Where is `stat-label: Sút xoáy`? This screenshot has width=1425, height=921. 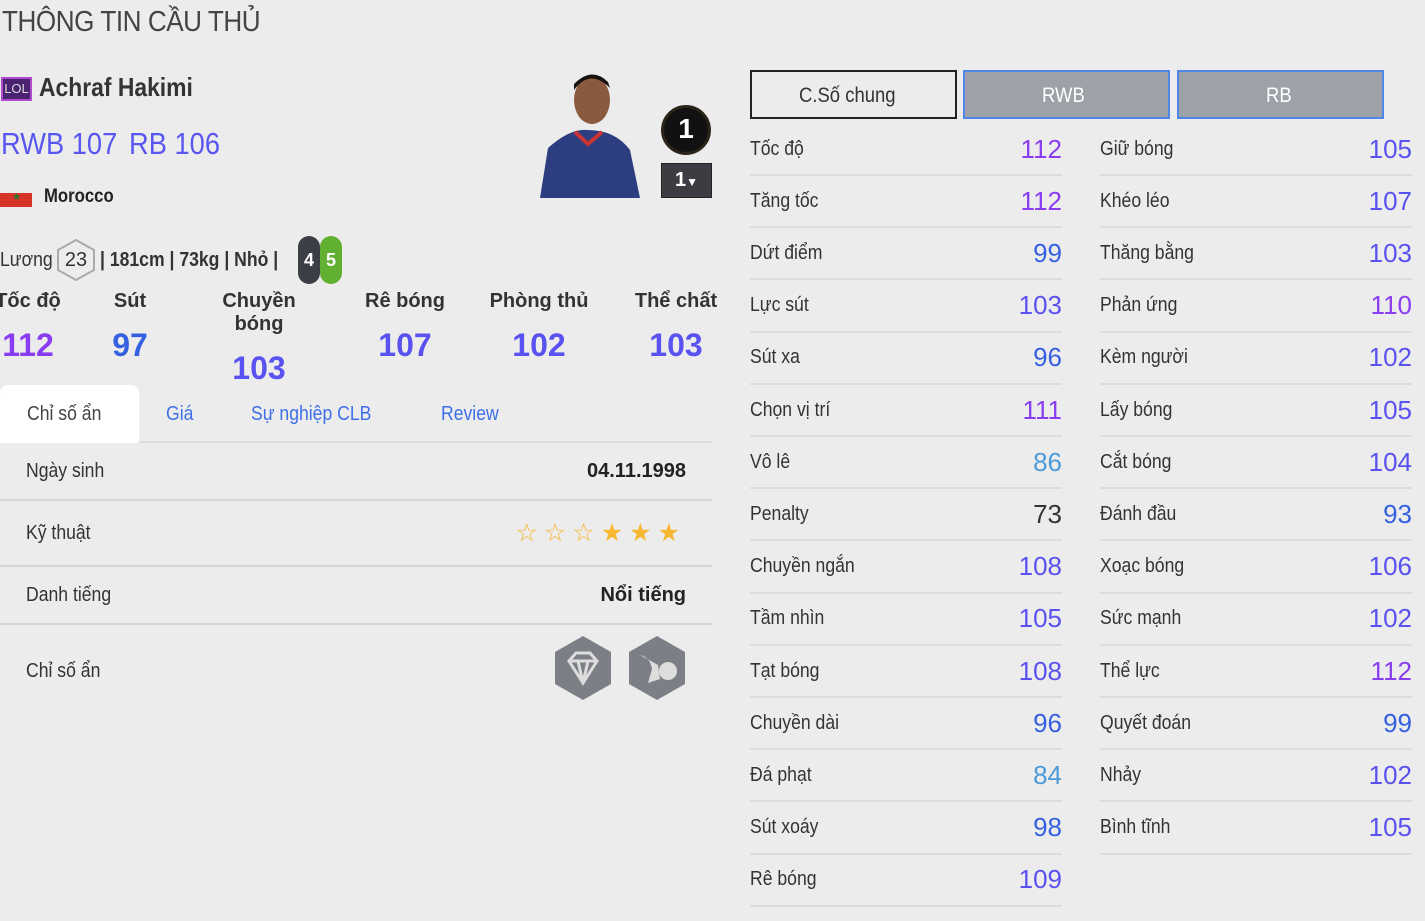
stat-label: Sút xoáy is located at coordinates (784, 827).